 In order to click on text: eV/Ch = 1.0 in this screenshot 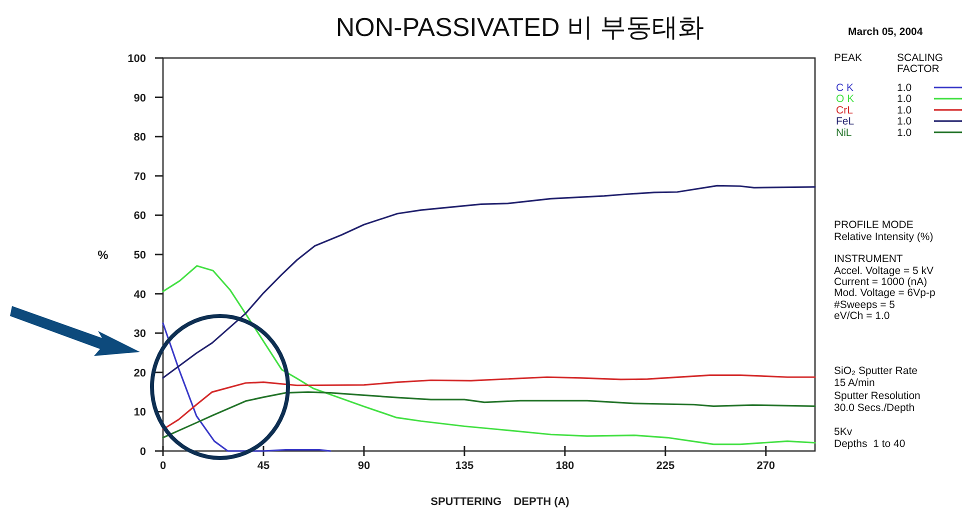, I will do `click(862, 316)`.